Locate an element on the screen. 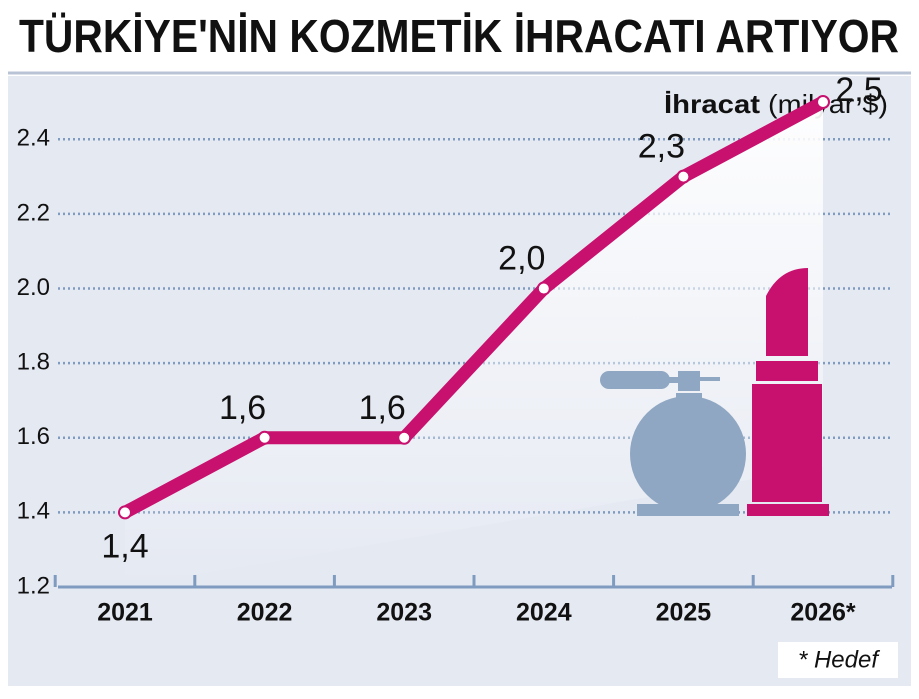  chart-title: TÜRKİYE'NİN KOZMETİK İHRACATI ARTIYOR is located at coordinates (459, 36).